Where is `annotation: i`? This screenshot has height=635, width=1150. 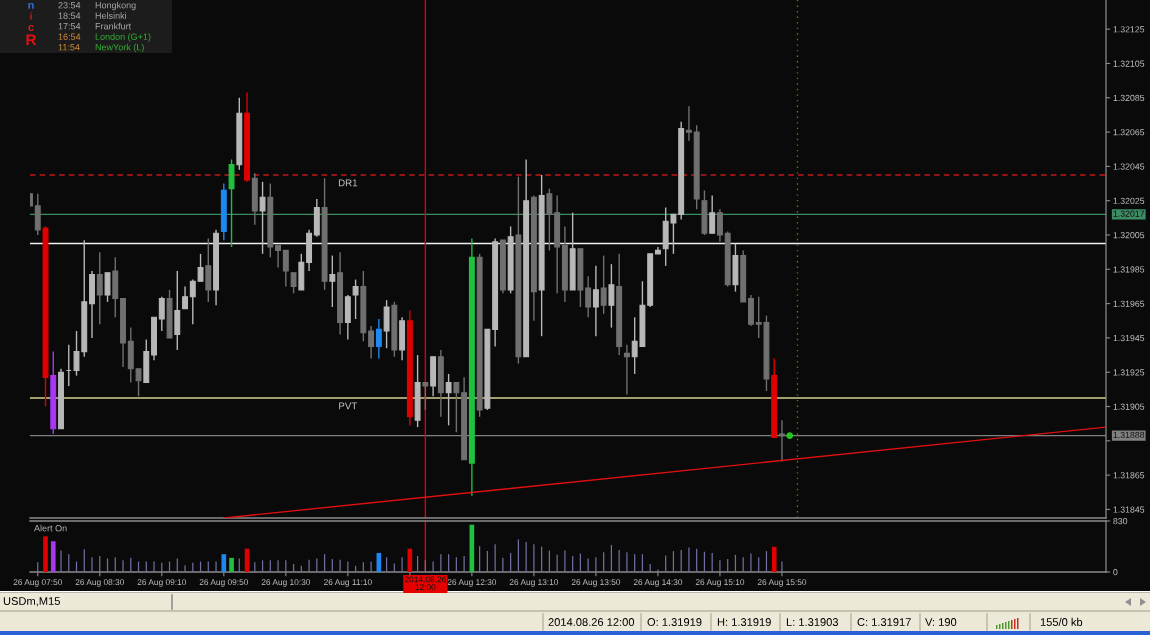 annotation: i is located at coordinates (31, 16).